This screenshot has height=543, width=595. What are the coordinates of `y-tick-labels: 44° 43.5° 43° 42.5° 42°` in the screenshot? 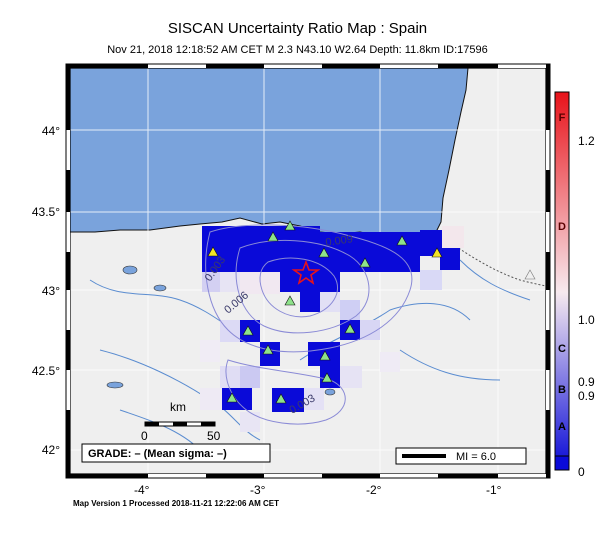 It's located at (46, 290).